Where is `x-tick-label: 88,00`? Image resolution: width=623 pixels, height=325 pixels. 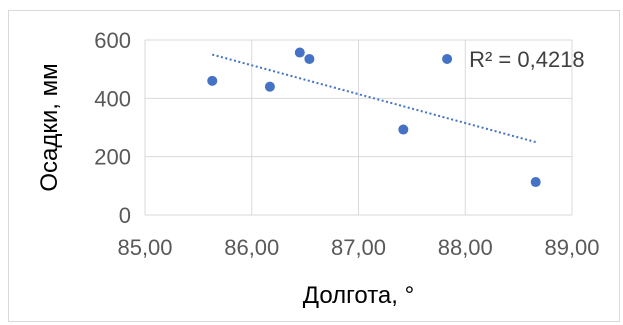
x-tick-label: 88,00 is located at coordinates (465, 247).